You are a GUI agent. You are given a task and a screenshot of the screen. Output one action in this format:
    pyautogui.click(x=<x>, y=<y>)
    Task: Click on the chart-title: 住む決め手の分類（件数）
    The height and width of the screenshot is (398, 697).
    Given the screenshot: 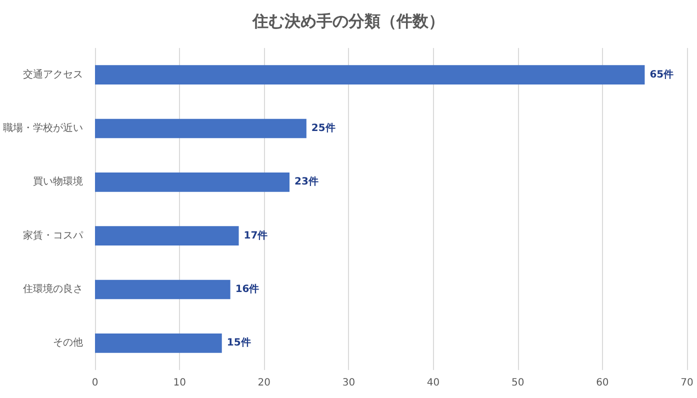 What is the action you would take?
    pyautogui.click(x=348, y=21)
    